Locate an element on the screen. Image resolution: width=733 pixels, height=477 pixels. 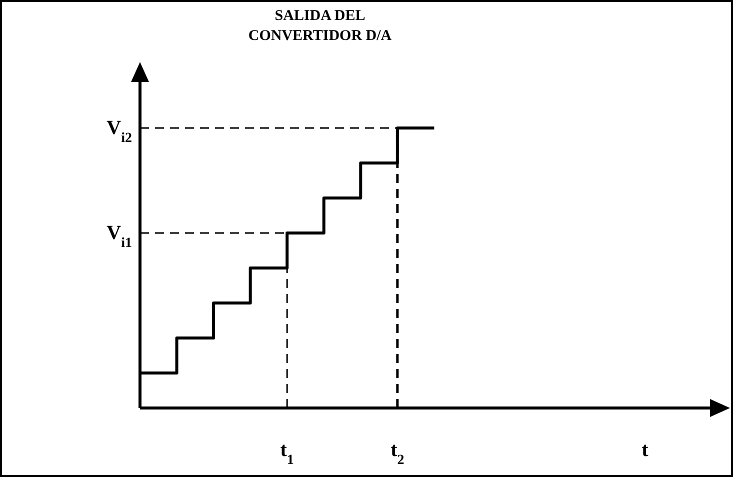
x-axis-title: t is located at coordinates (645, 450).